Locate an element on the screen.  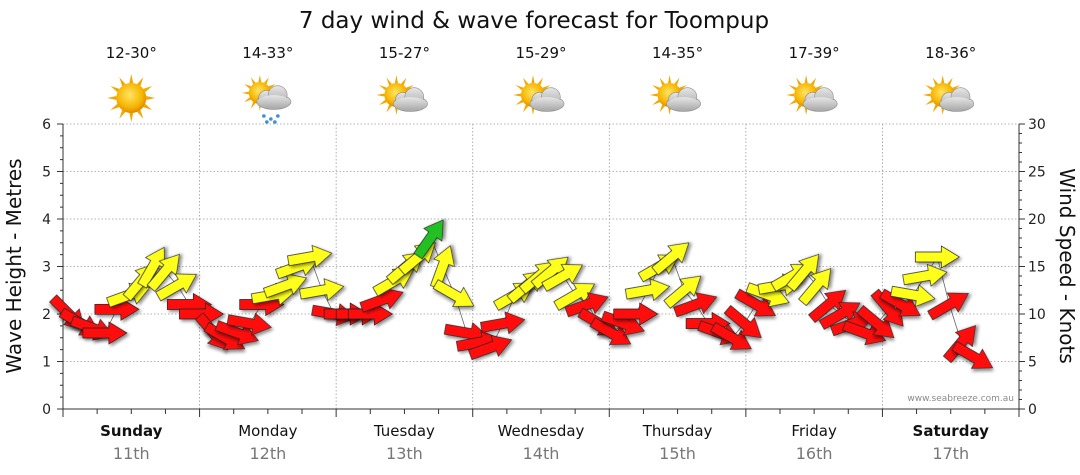
day-label: Saturday is located at coordinates (951, 431).